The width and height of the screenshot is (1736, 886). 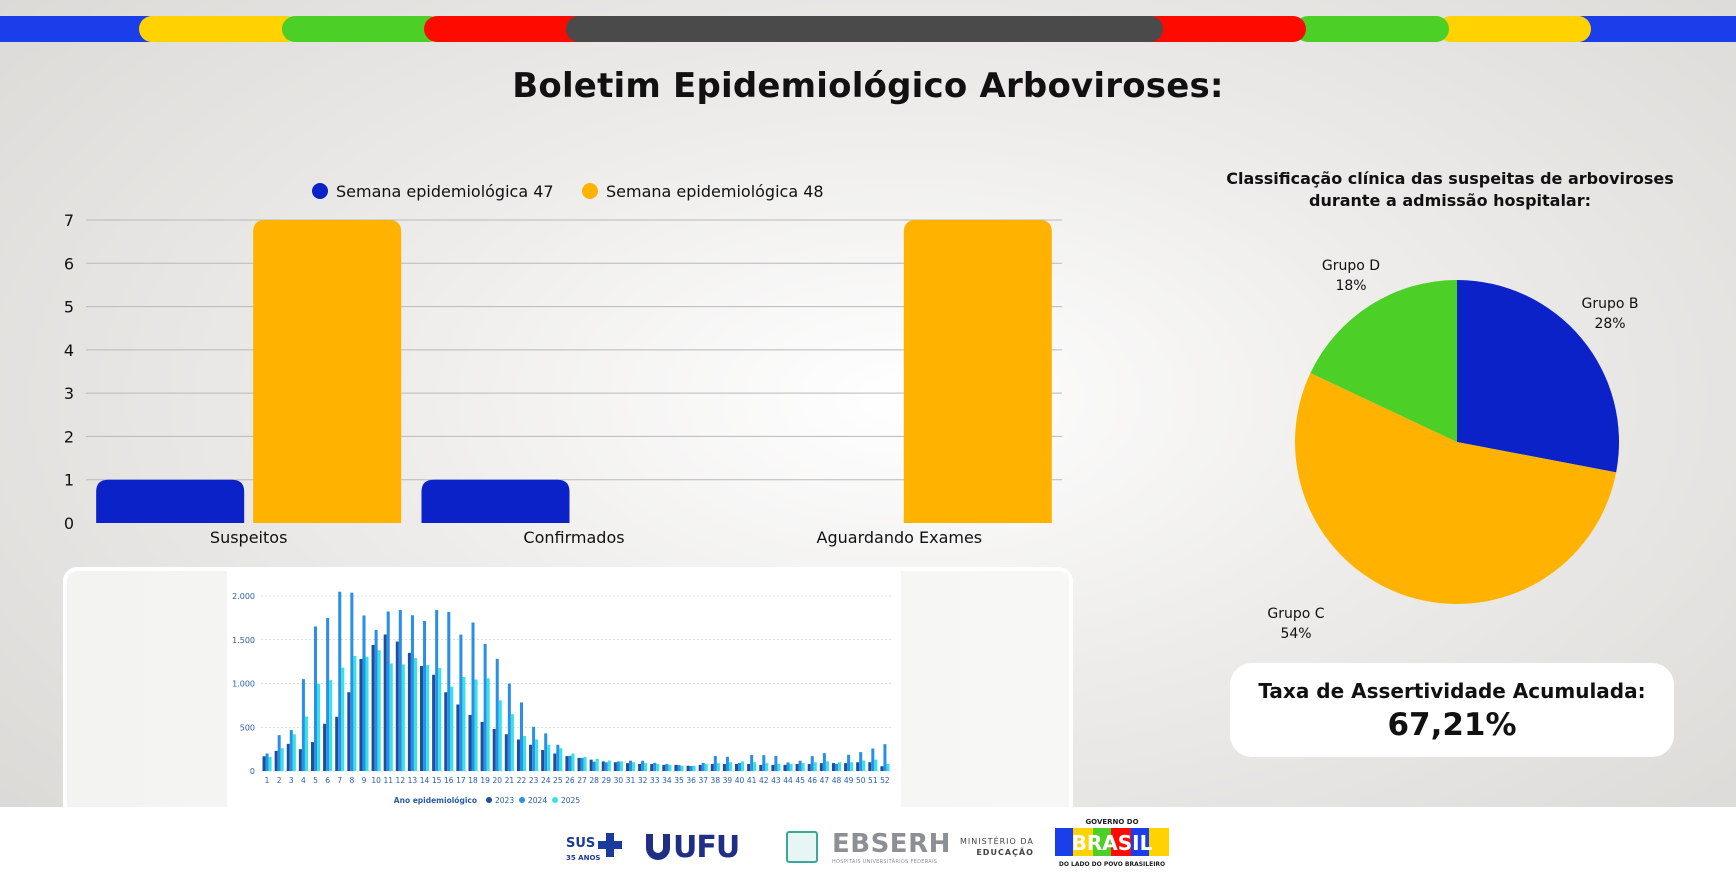 I want to click on hist-bar-week-45-2023, so click(x=797, y=767).